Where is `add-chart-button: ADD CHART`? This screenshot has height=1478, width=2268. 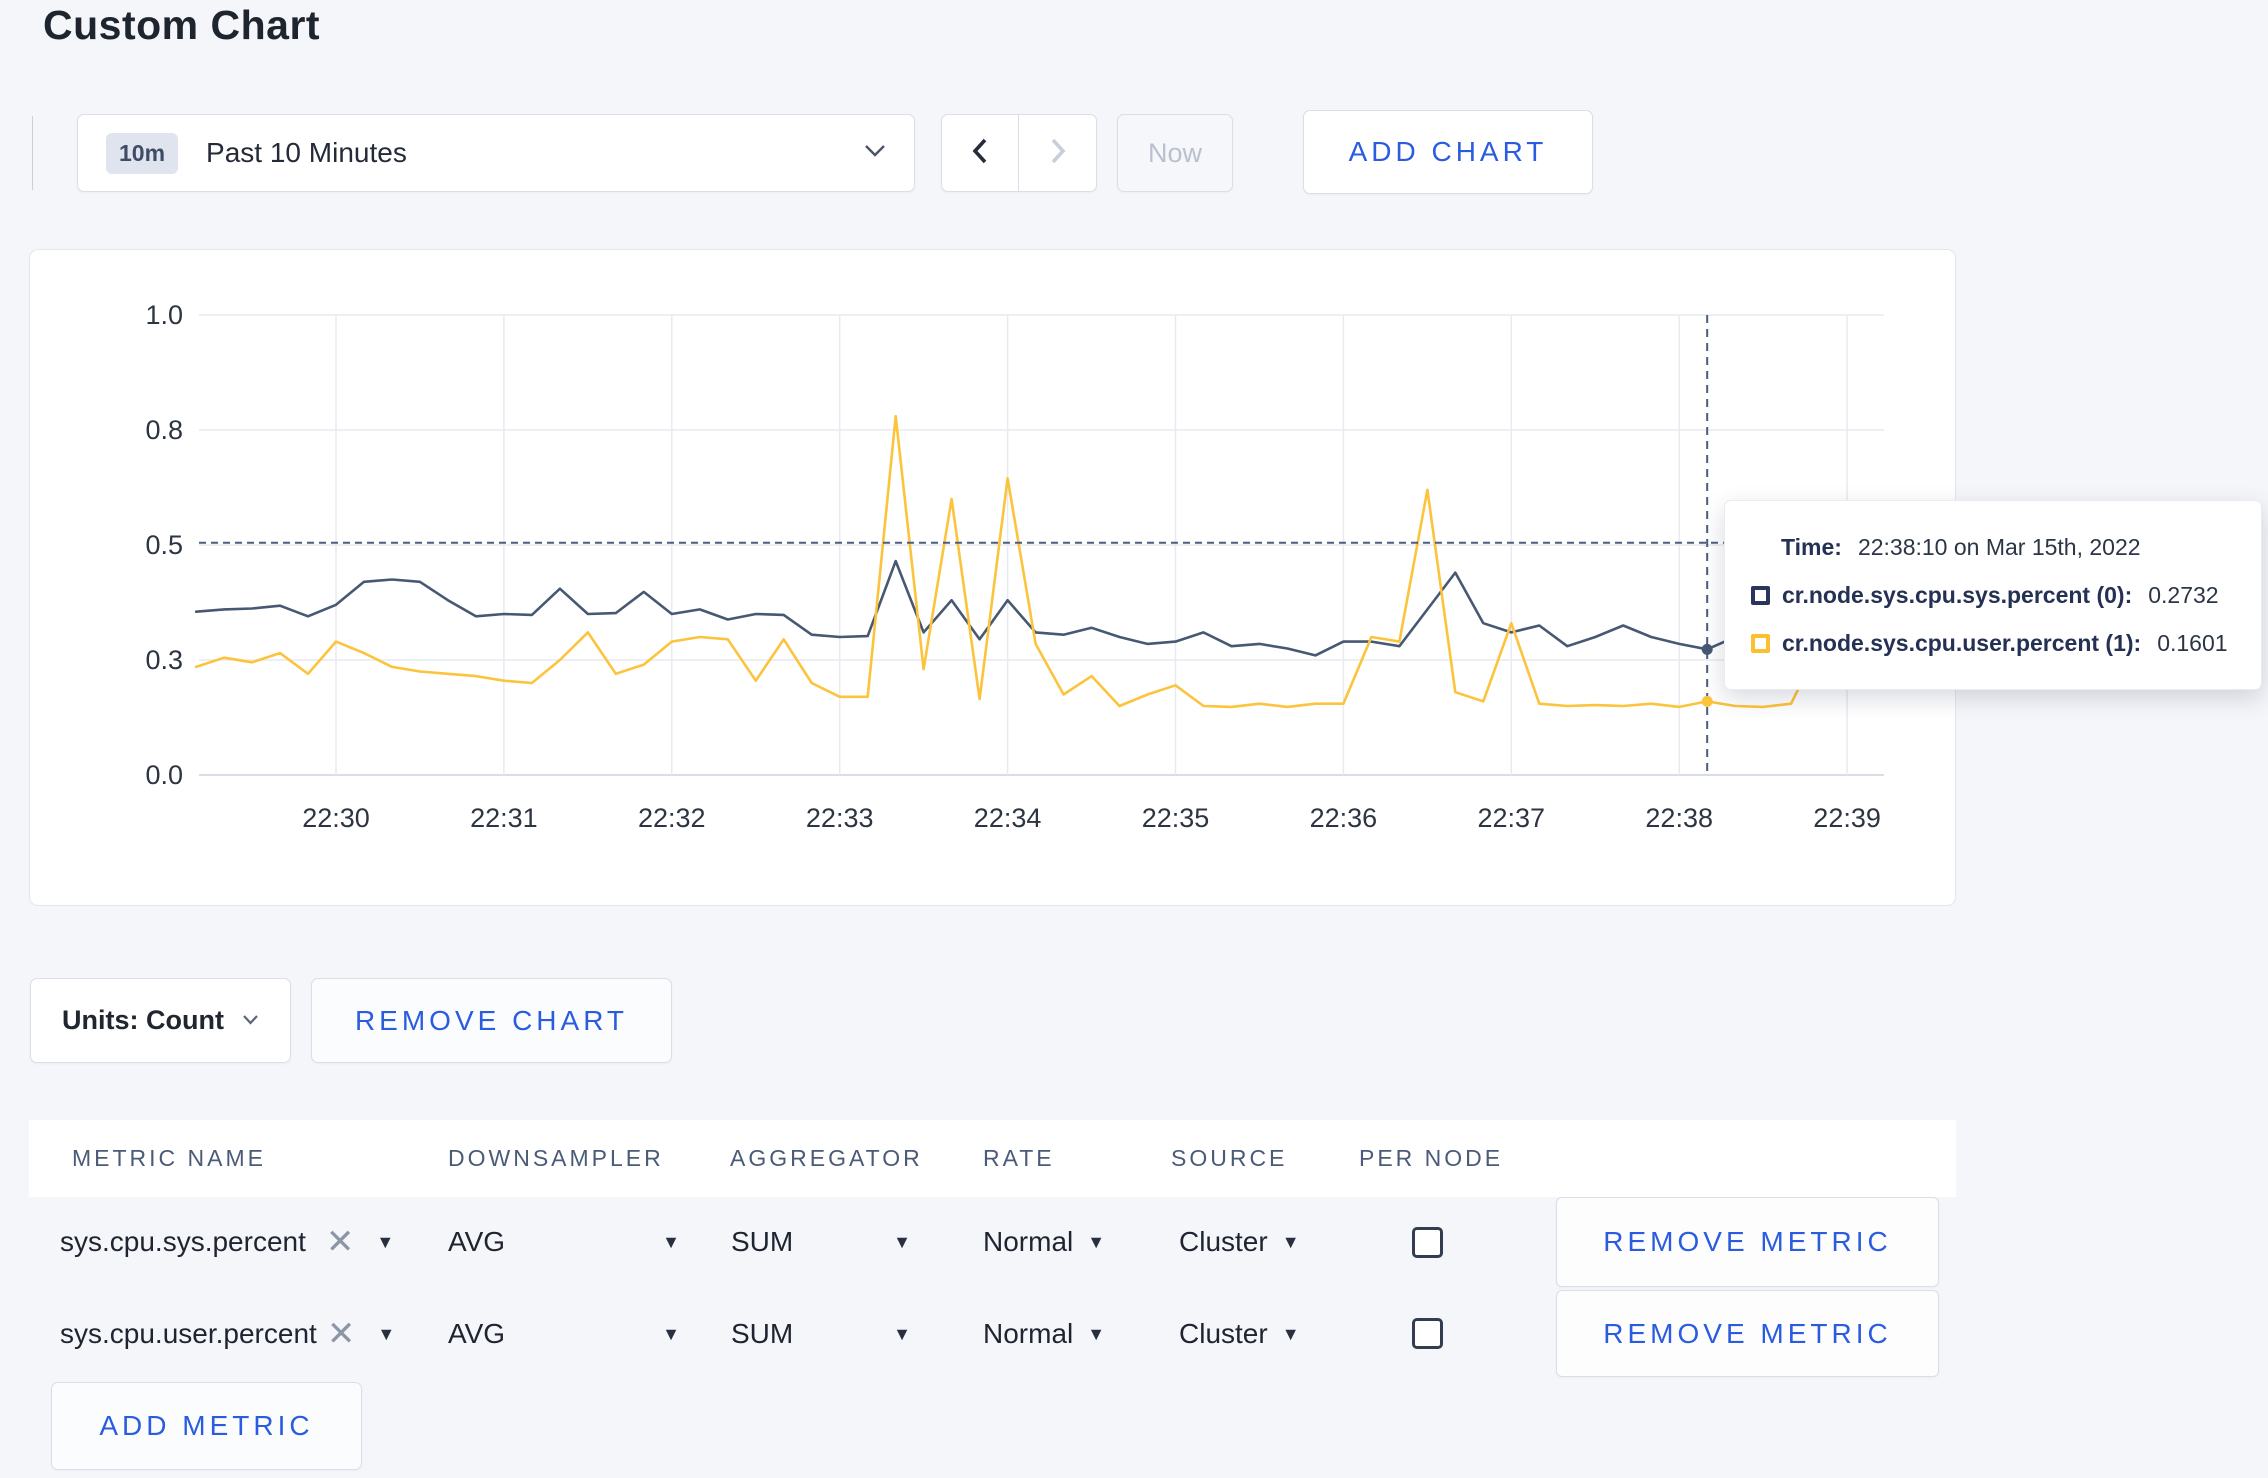 add-chart-button: ADD CHART is located at coordinates (1448, 152).